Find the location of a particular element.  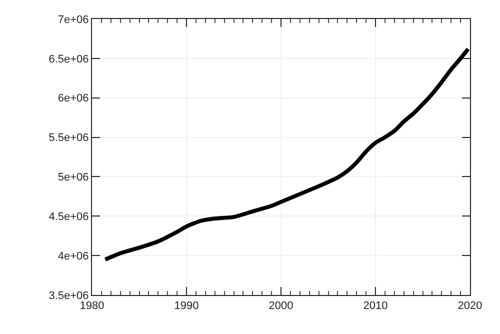

y-tick-label: 5e+06 is located at coordinates (73, 178).